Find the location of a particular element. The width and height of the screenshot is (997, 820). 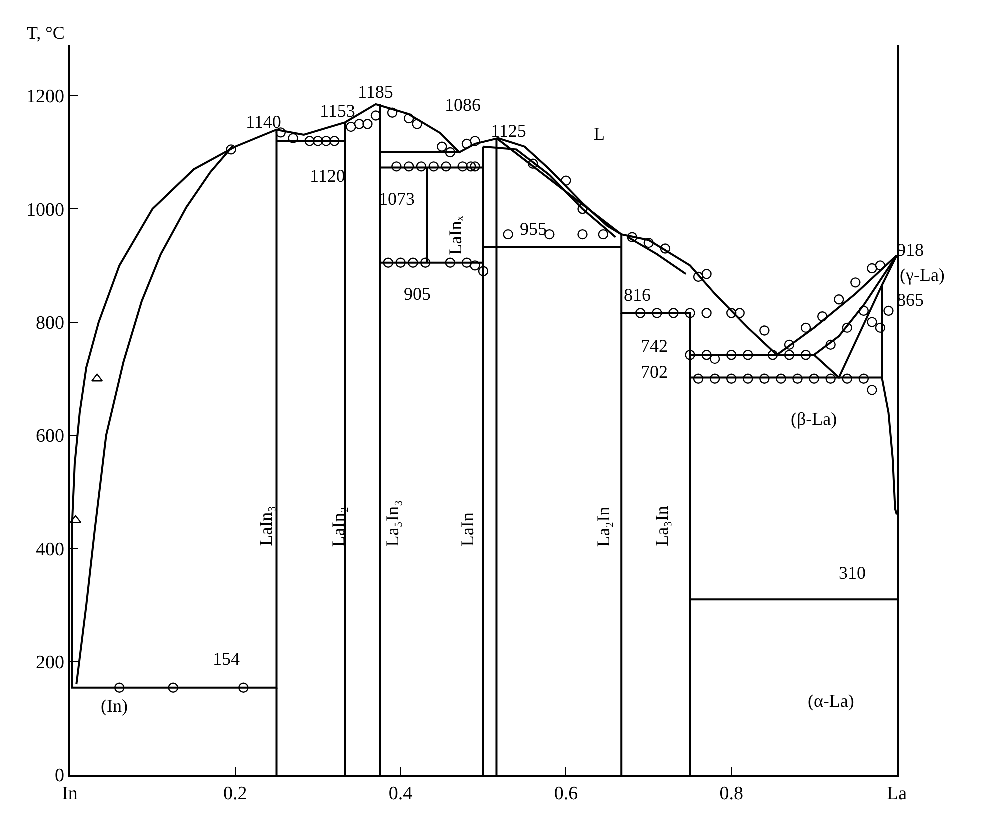

y-axis-title: T, °C is located at coordinates (46, 33).